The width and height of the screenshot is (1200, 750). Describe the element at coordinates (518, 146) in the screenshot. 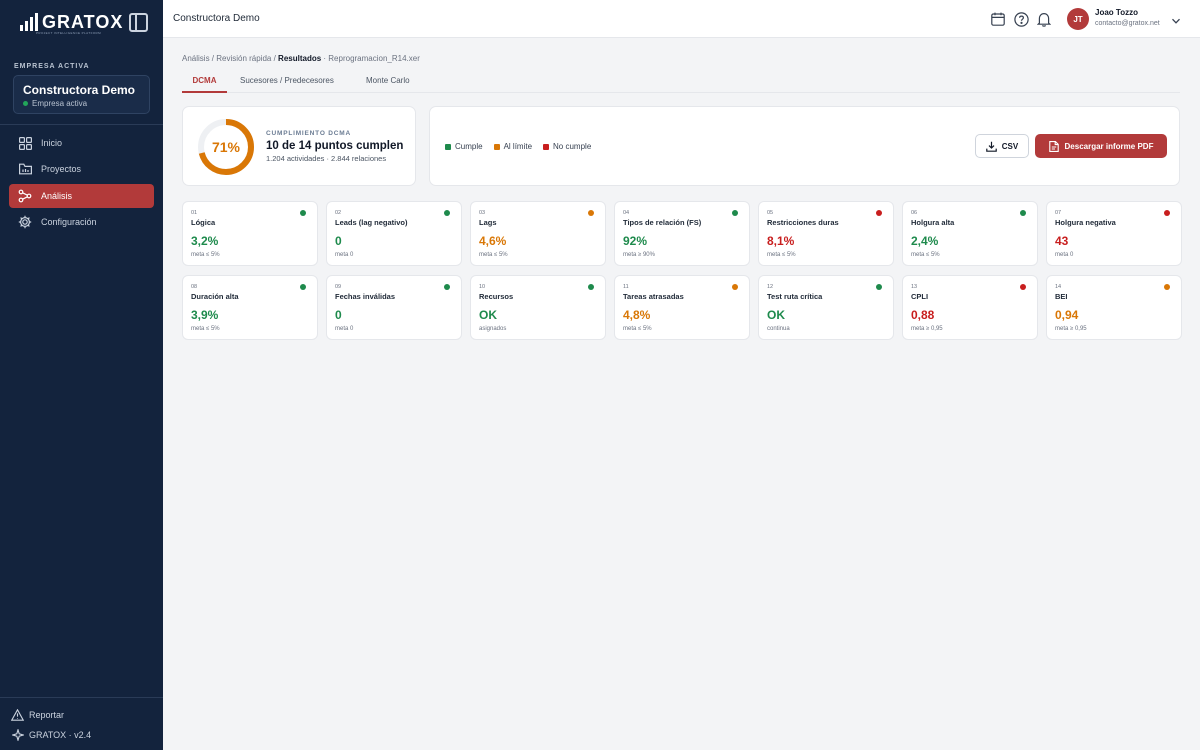

I see `legend-label: Al límite` at that location.